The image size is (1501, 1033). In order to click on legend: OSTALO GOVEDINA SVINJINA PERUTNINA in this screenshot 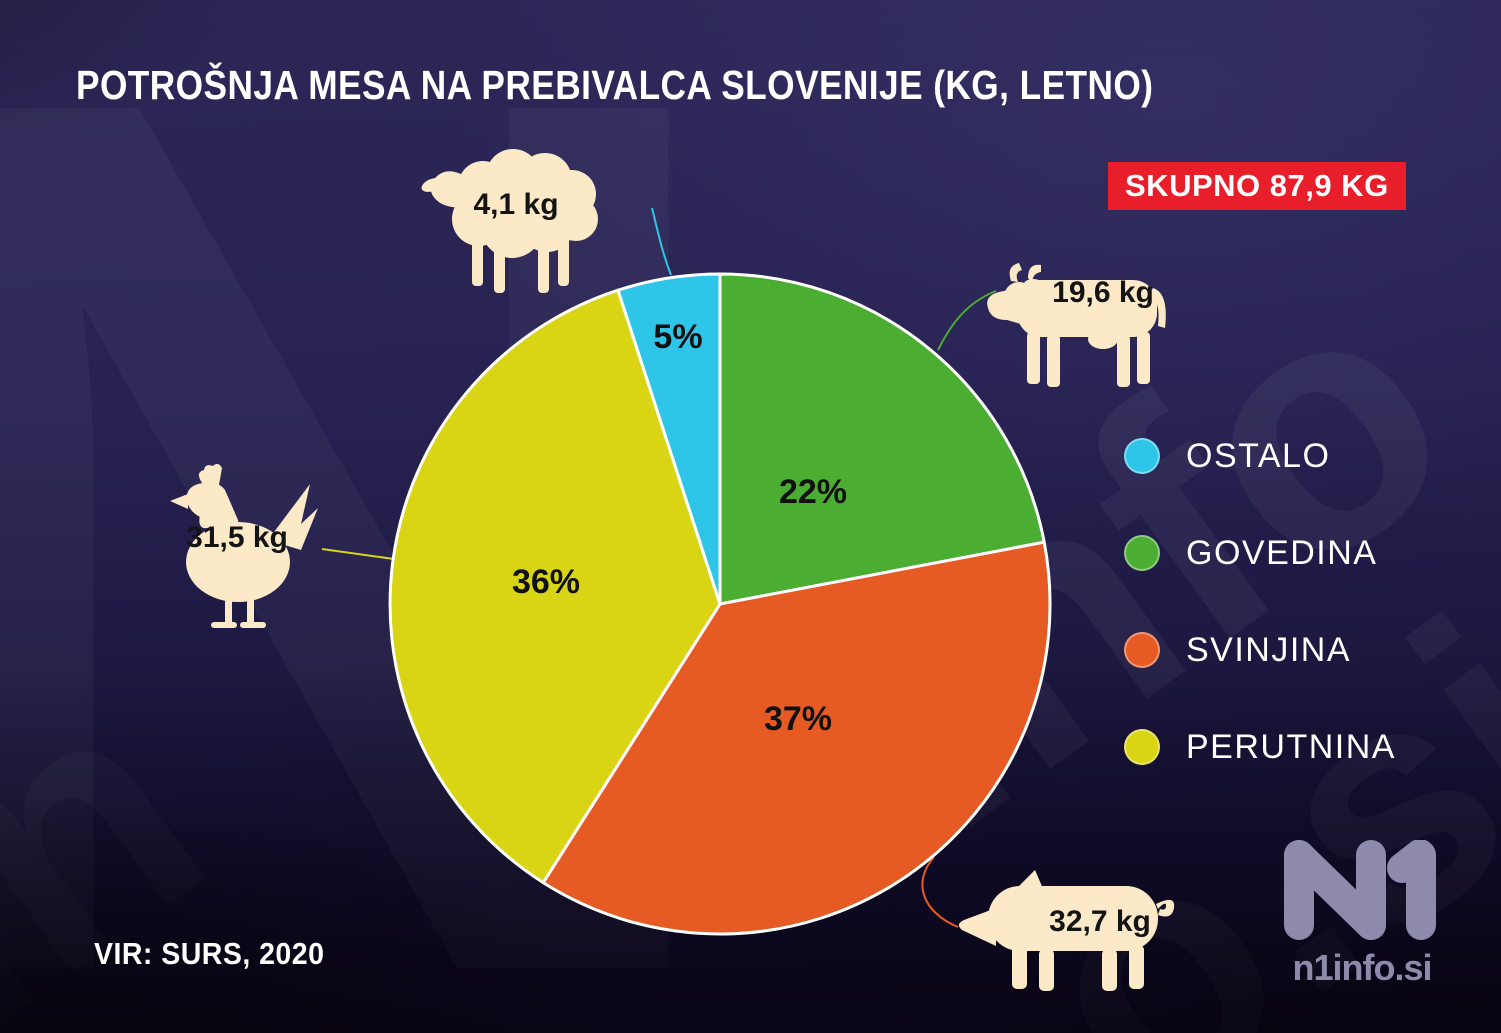, I will do `click(1260, 601)`.